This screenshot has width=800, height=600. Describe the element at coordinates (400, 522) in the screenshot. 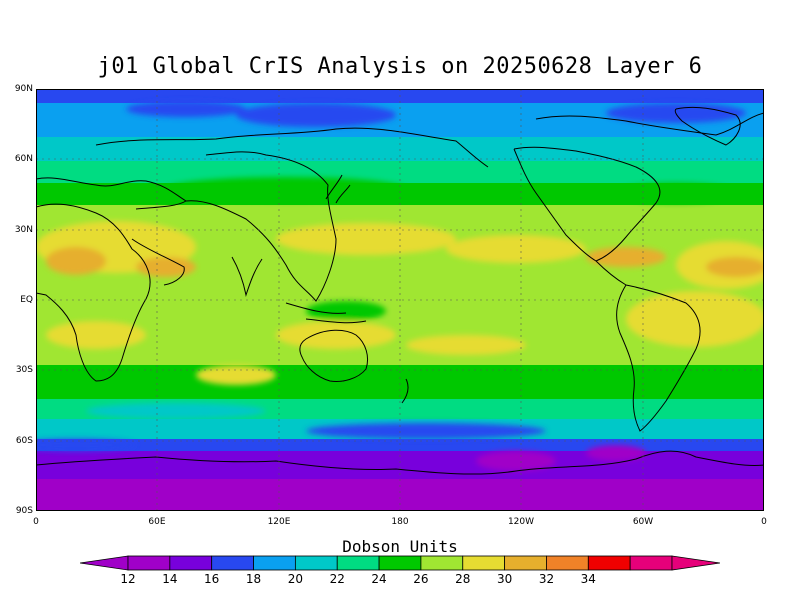

I see `lon-label-180: 180` at that location.